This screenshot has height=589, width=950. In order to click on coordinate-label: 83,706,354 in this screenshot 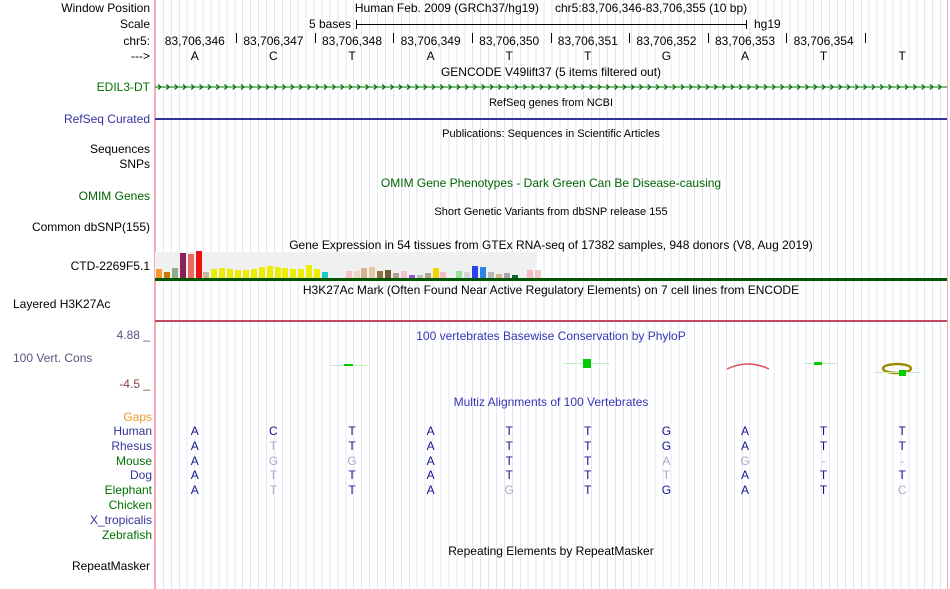, I will do `click(823, 41)`.